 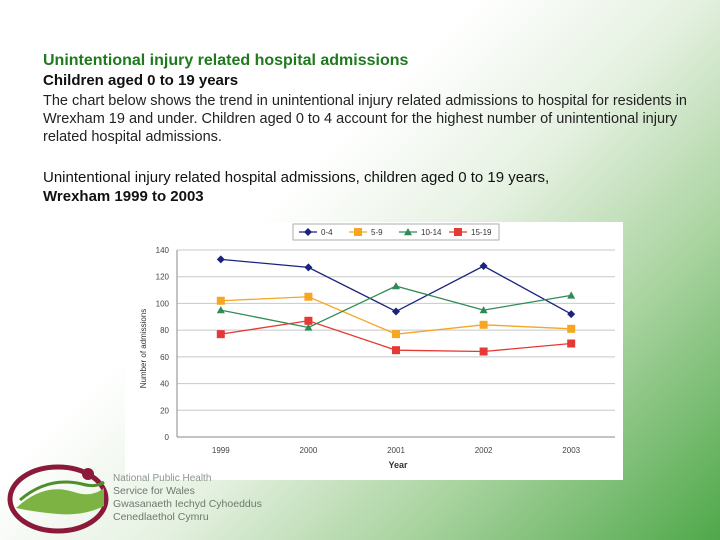 What do you see at coordinates (143, 349) in the screenshot?
I see `y-axis-label: Number of admissions` at bounding box center [143, 349].